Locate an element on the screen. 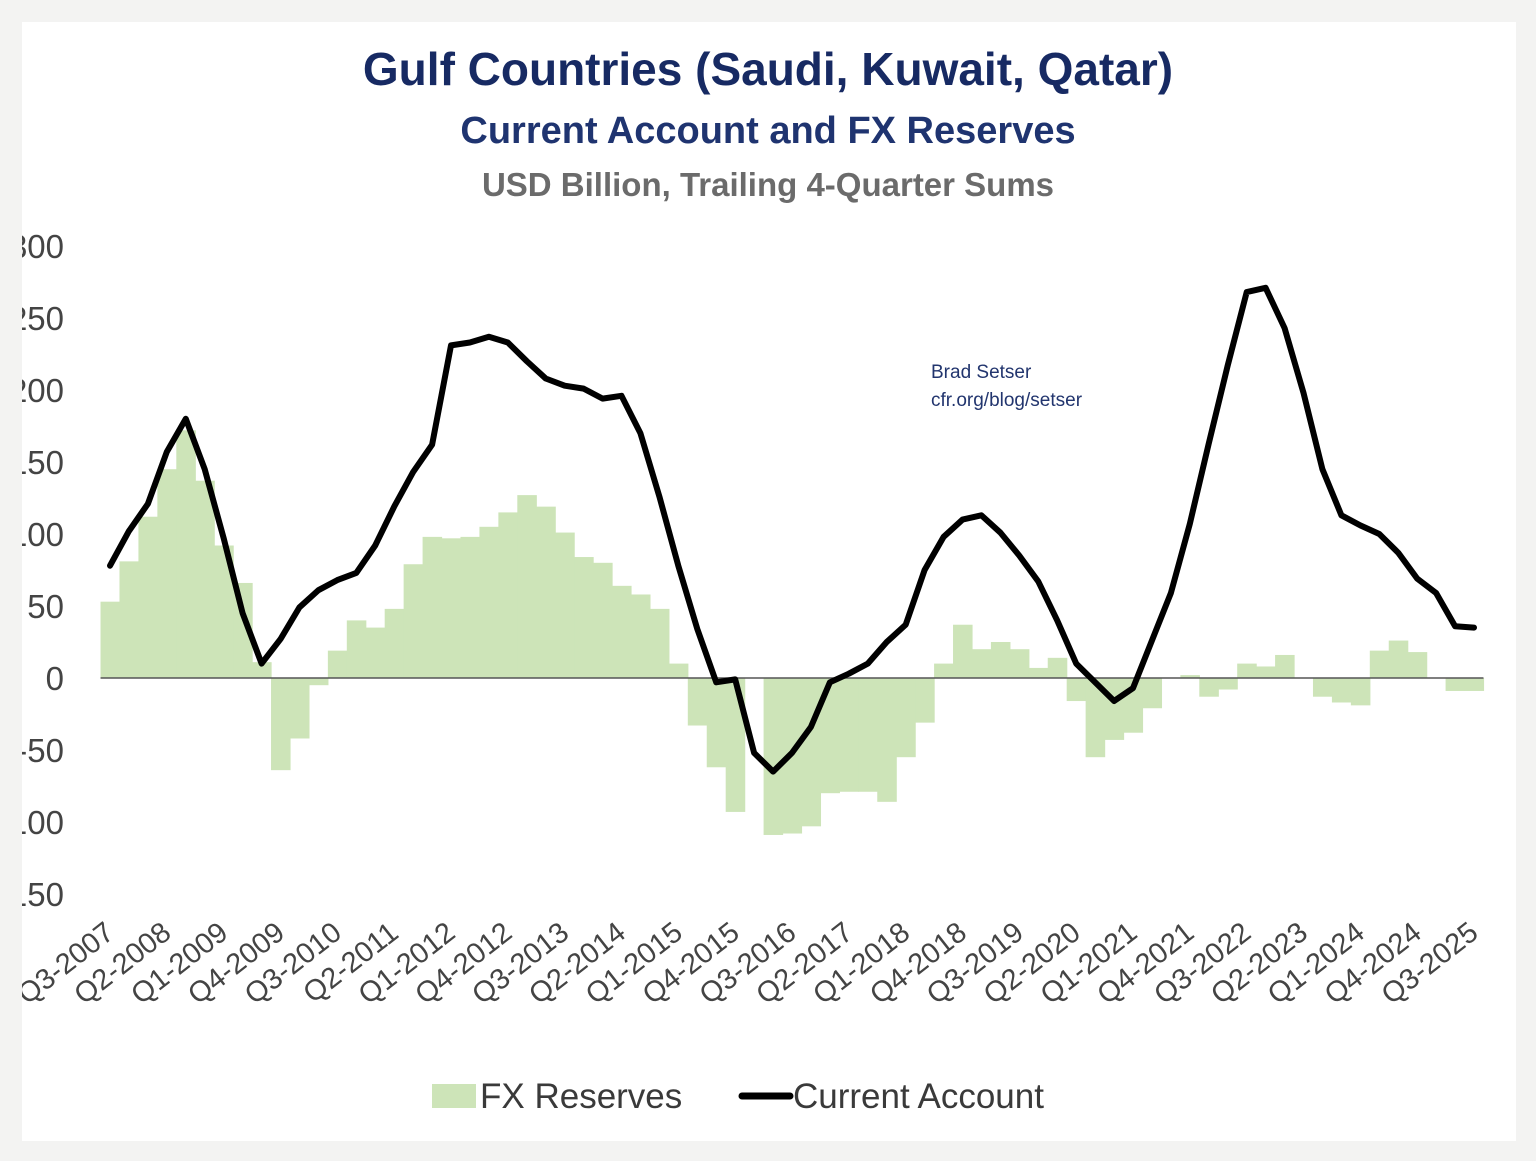 This screenshot has width=1536, height=1161. fx-reserves-bar-Q4-2023 is located at coordinates (1341, 690).